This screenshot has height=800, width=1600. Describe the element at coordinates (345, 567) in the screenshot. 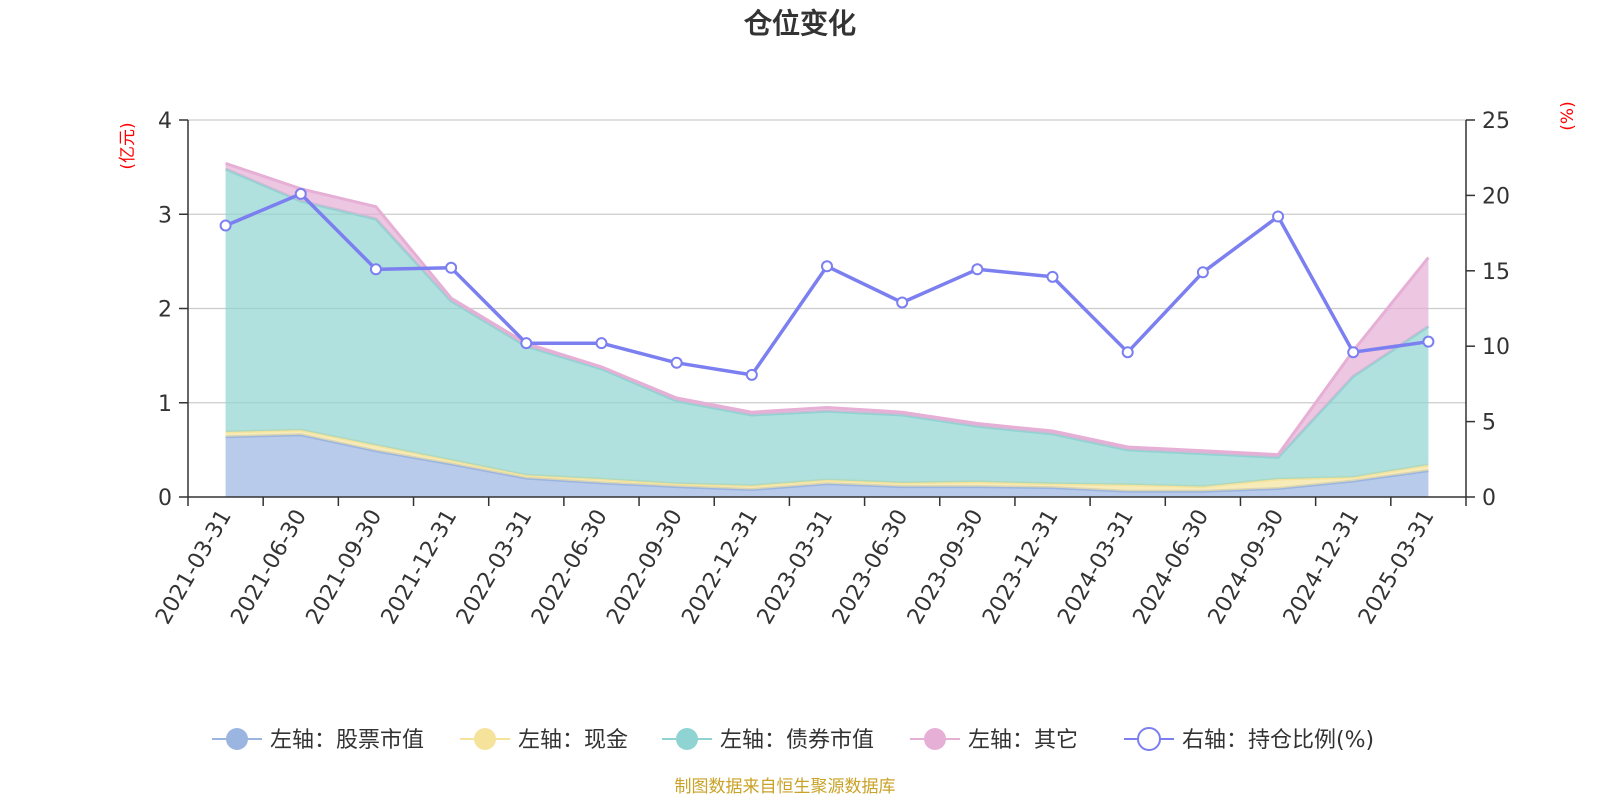

I see `x-tick-label: 2021-09-30` at that location.